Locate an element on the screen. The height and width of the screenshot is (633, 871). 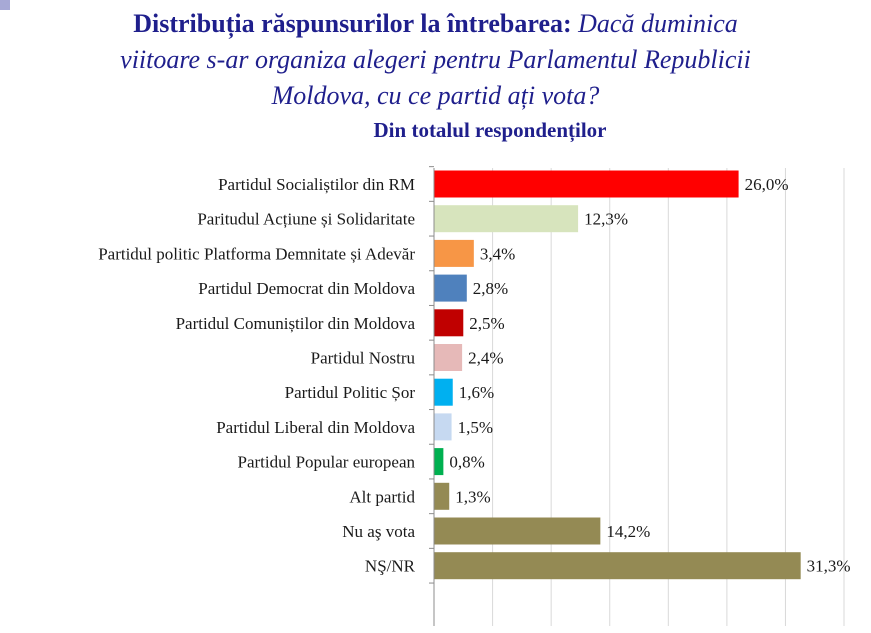
value-label: 26,0% is located at coordinates (767, 184).